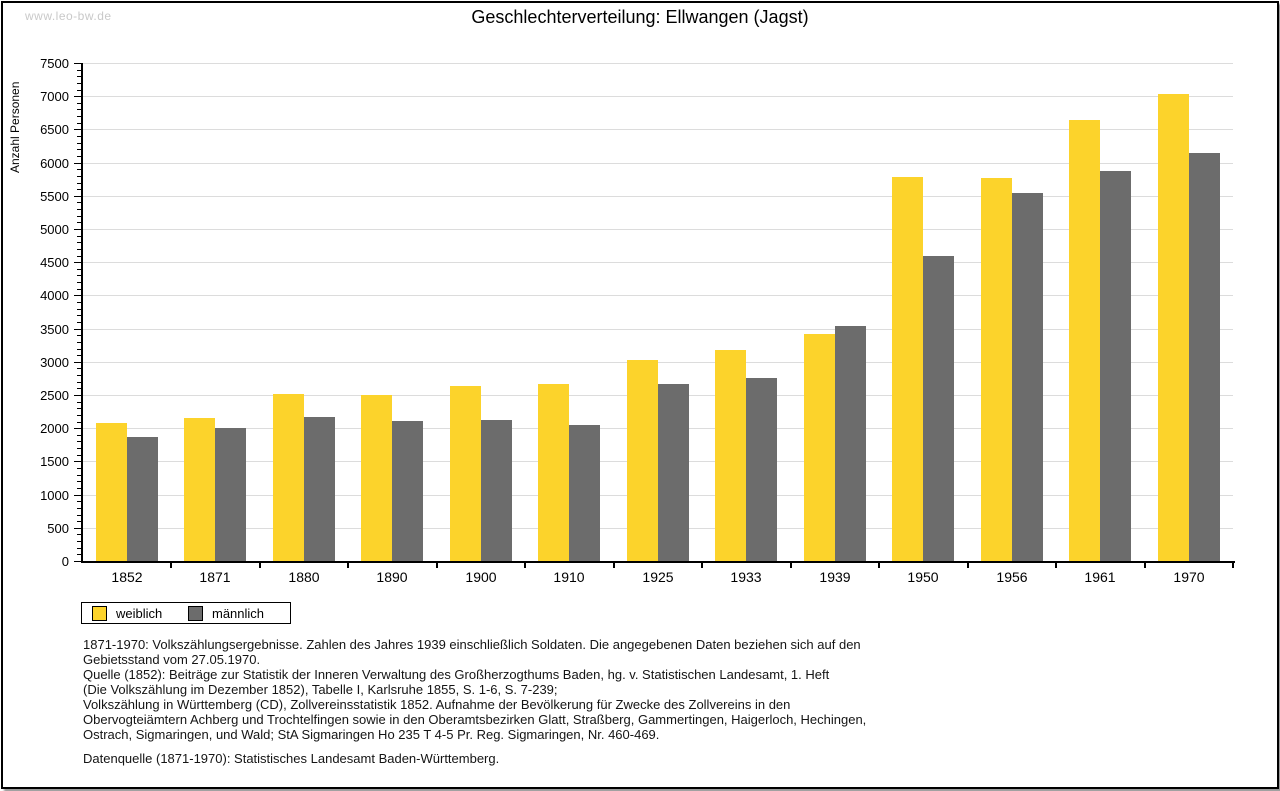 The height and width of the screenshot is (791, 1280). Describe the element at coordinates (584, 493) in the screenshot. I see `bar-männlich-1910` at that location.